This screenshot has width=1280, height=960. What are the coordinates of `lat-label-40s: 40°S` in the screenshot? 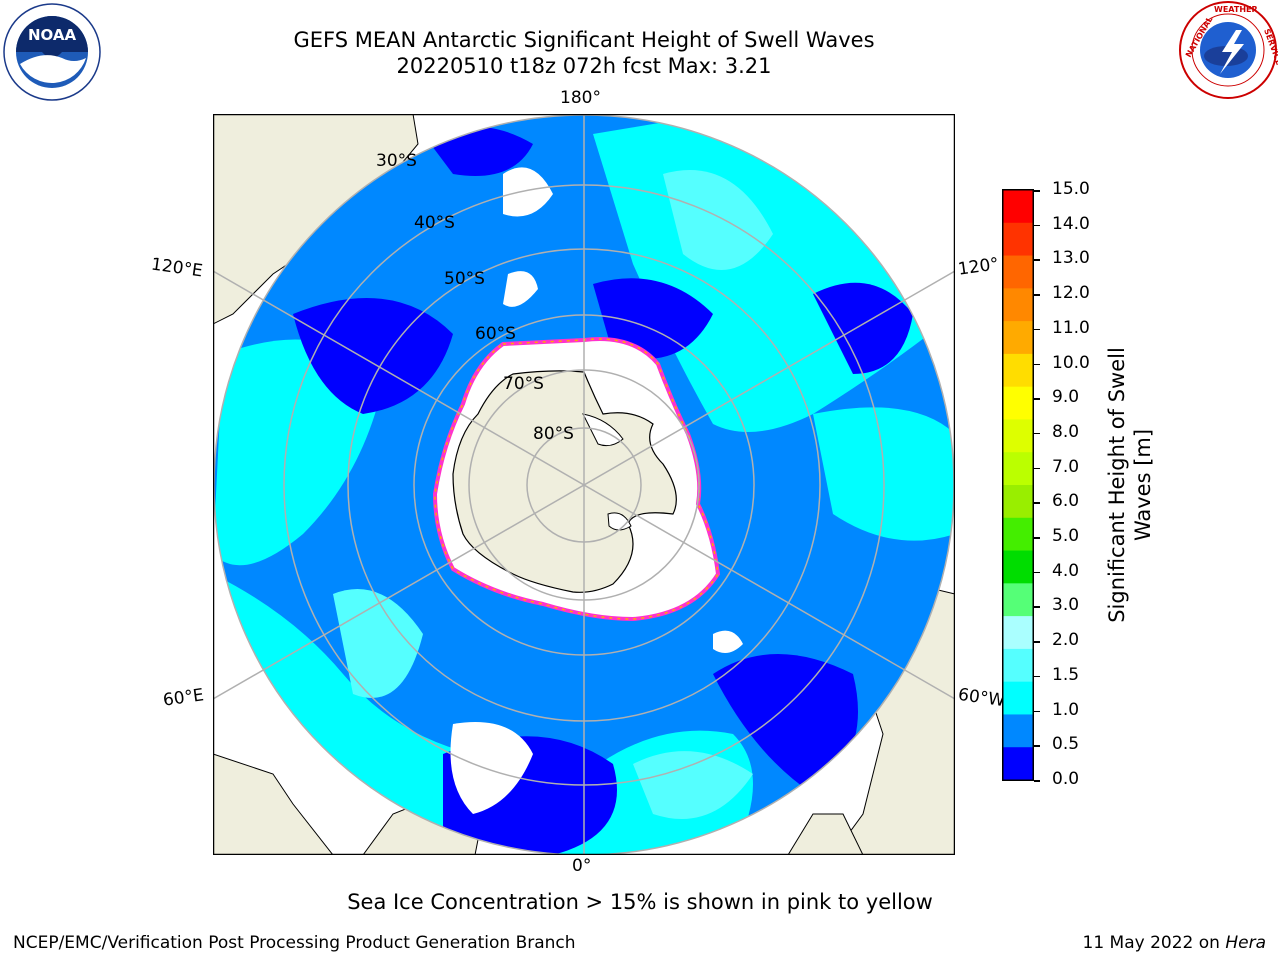 It's located at (434, 223).